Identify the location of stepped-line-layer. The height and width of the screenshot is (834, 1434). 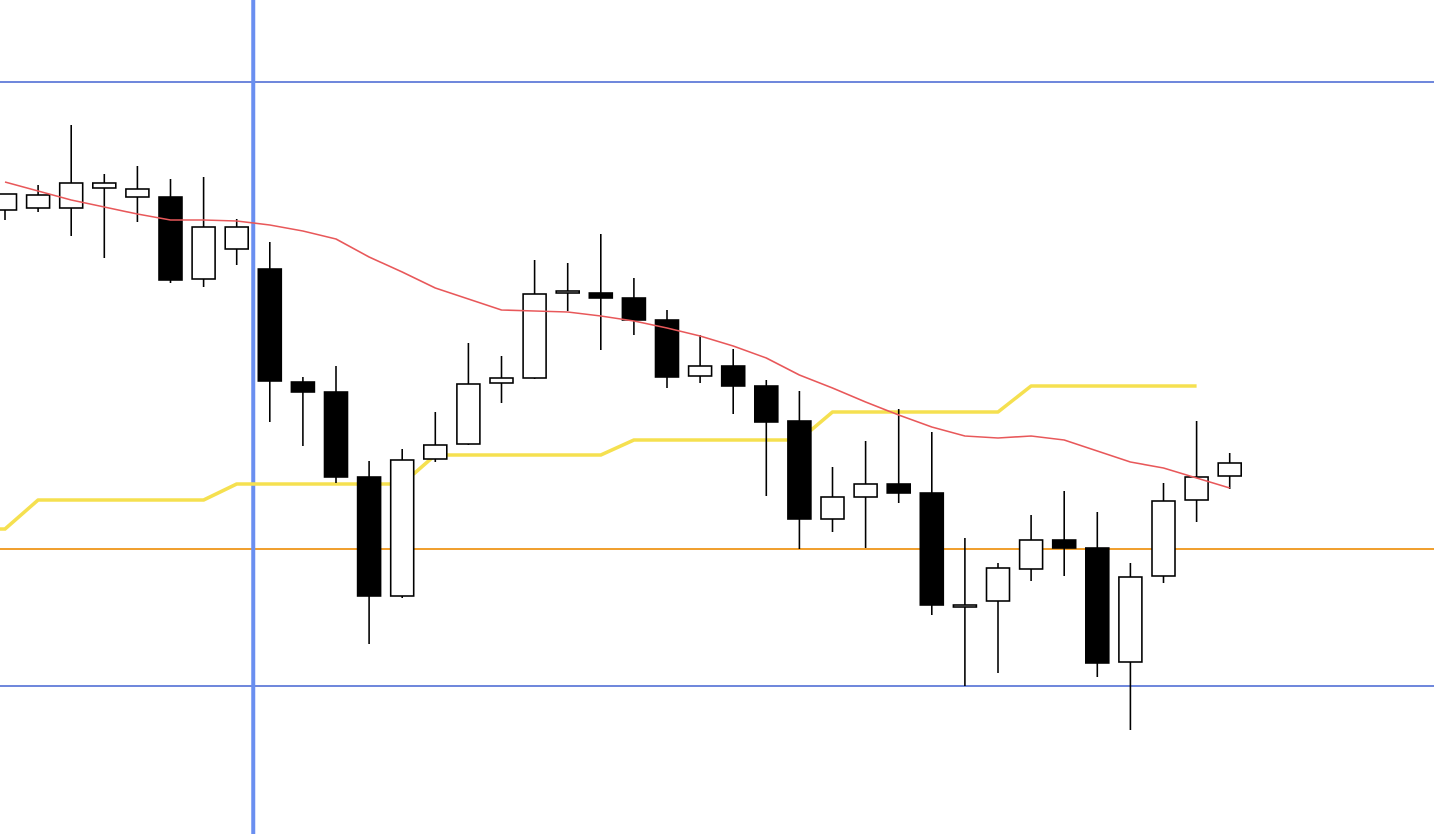
(598, 457).